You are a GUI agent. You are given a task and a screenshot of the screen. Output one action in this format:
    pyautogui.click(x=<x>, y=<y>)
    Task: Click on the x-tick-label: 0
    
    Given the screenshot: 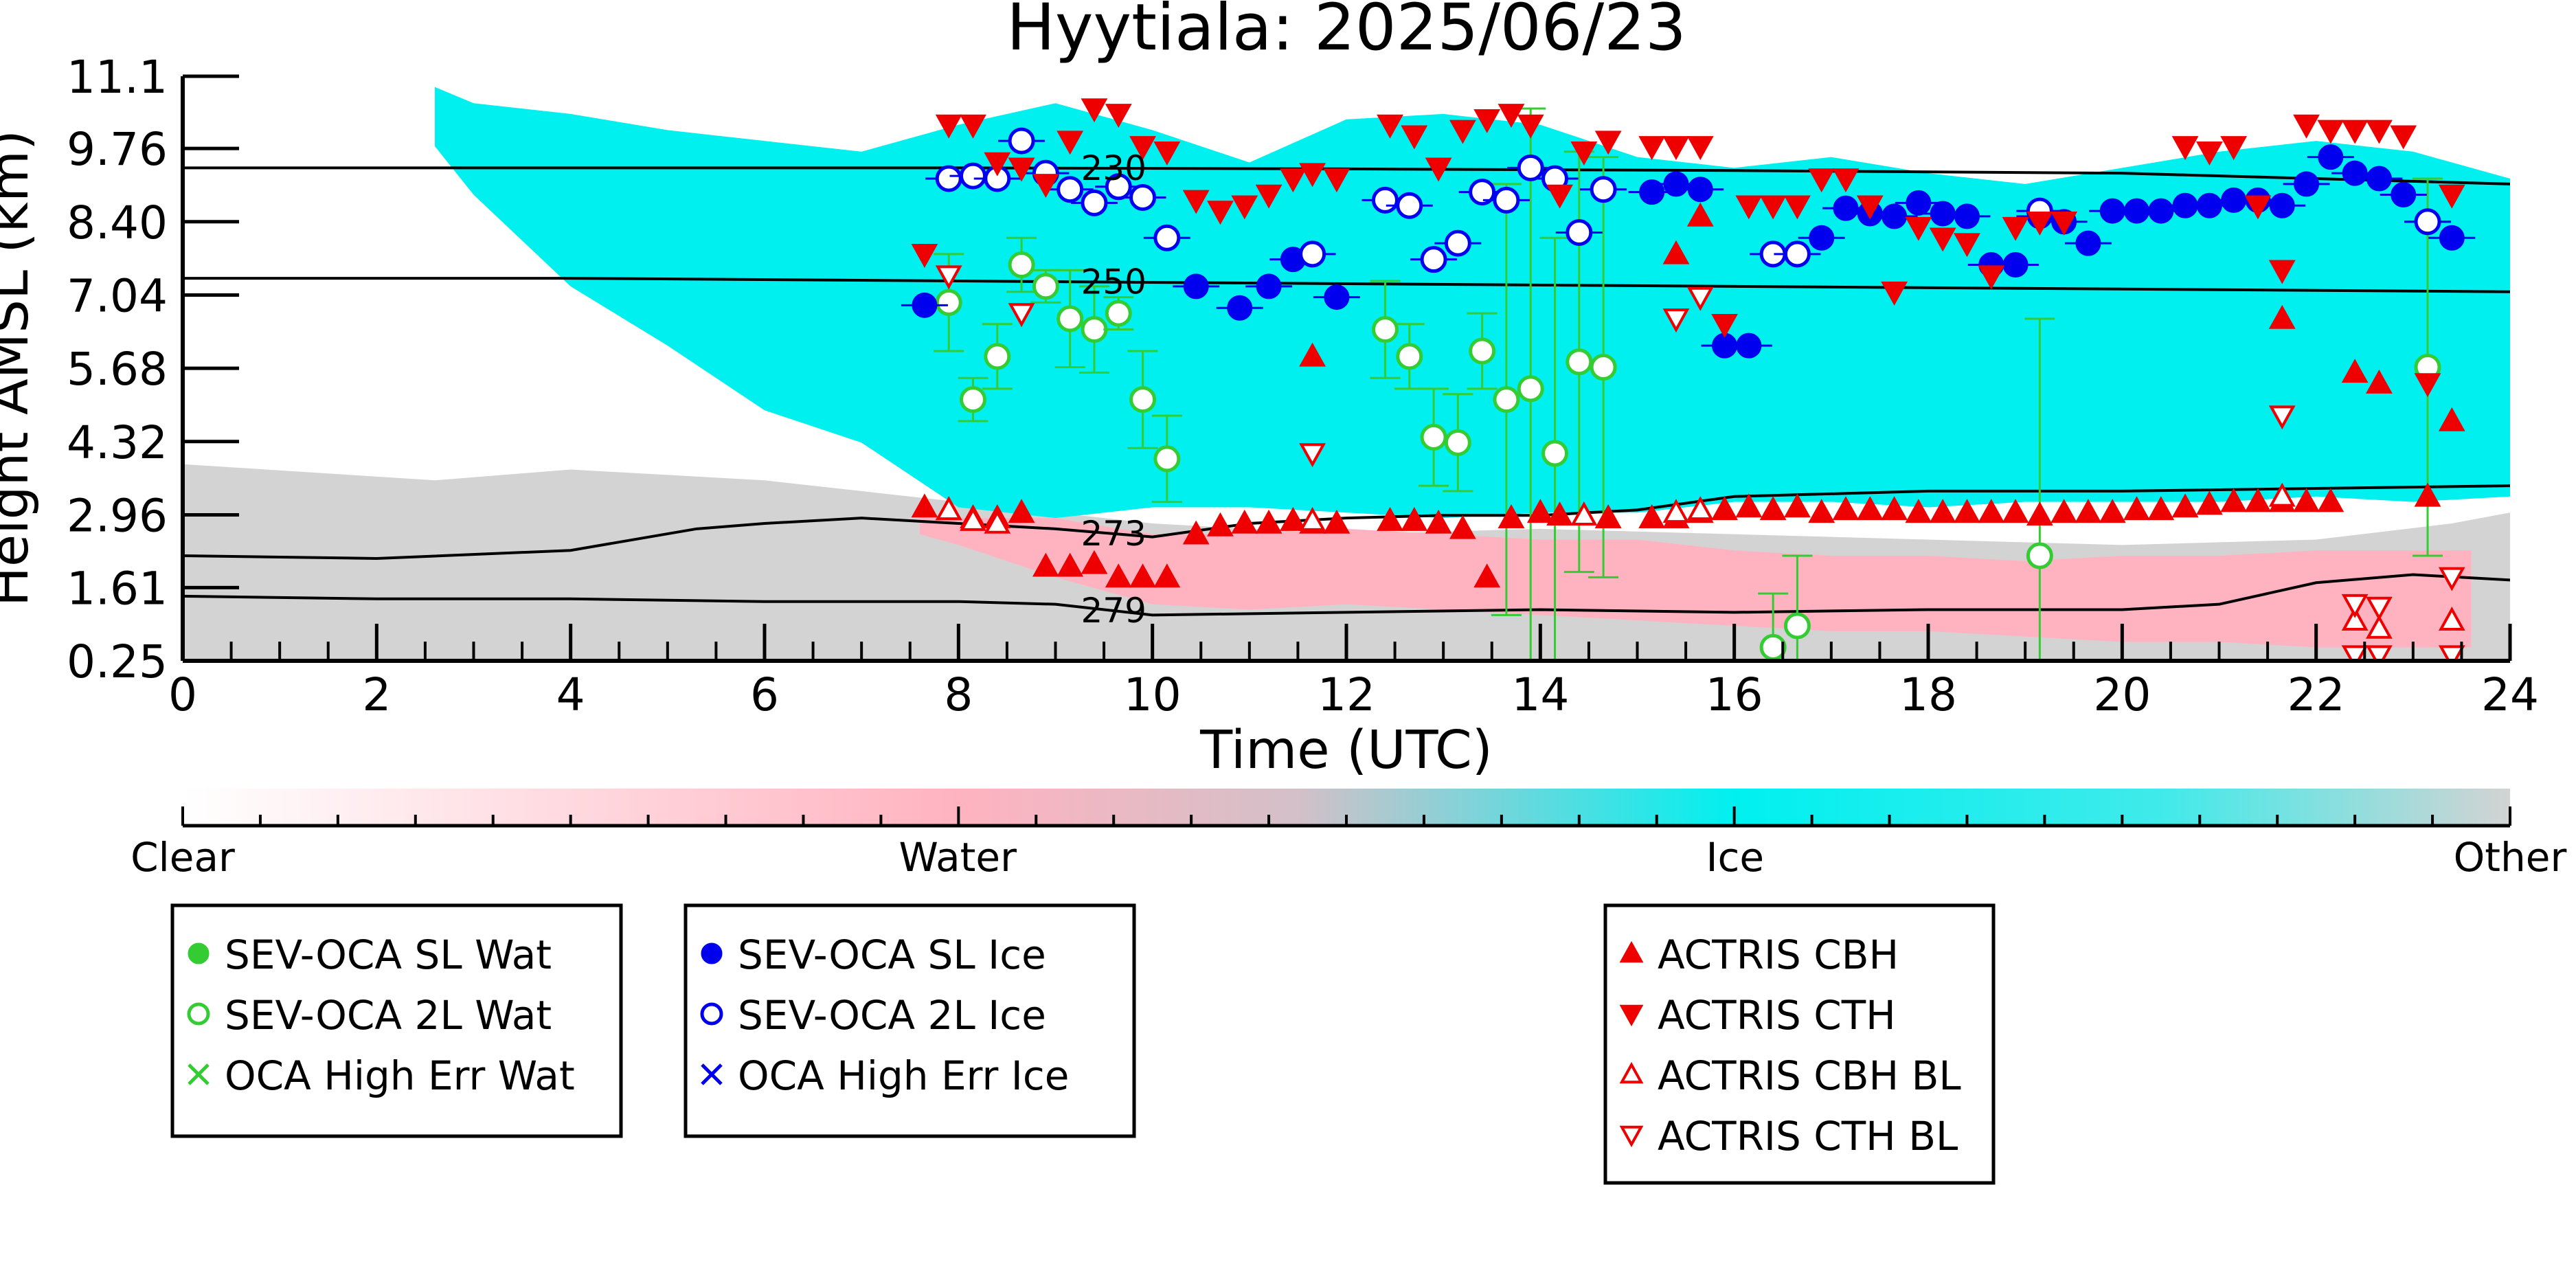 What is the action you would take?
    pyautogui.click(x=182, y=694)
    